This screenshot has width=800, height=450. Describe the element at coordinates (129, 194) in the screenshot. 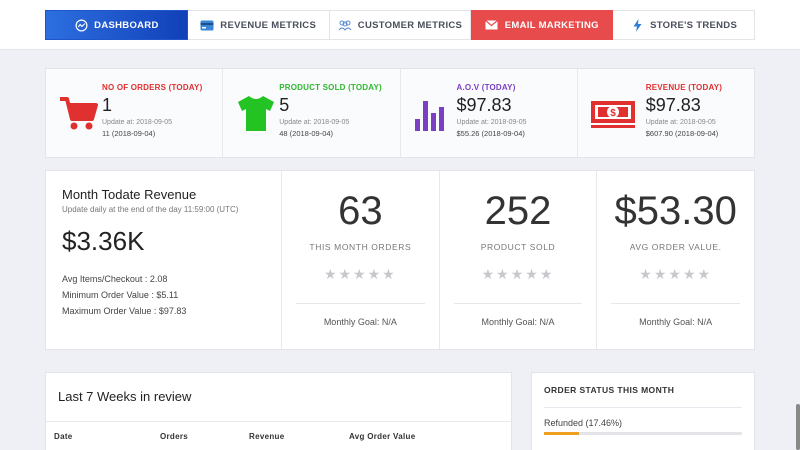

I see `revenue-title: Month Todate Revenue` at that location.